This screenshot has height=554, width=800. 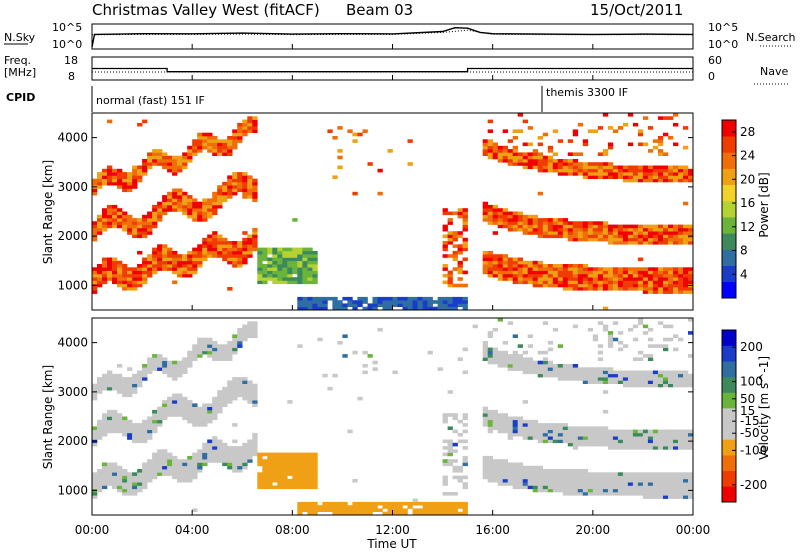 I want to click on nsearch-label: N.Search, so click(x=771, y=37).